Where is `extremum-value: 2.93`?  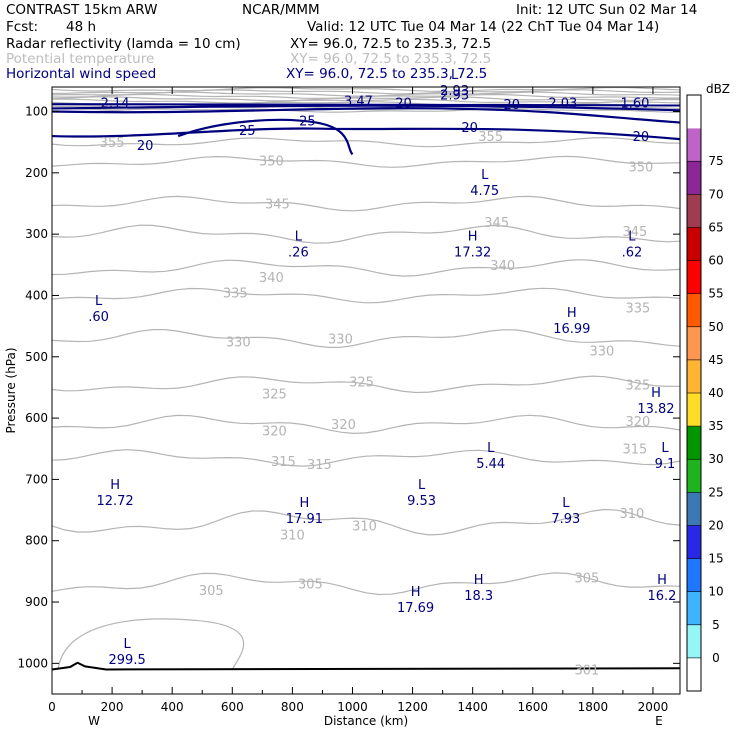 extremum-value: 2.93 is located at coordinates (454, 91).